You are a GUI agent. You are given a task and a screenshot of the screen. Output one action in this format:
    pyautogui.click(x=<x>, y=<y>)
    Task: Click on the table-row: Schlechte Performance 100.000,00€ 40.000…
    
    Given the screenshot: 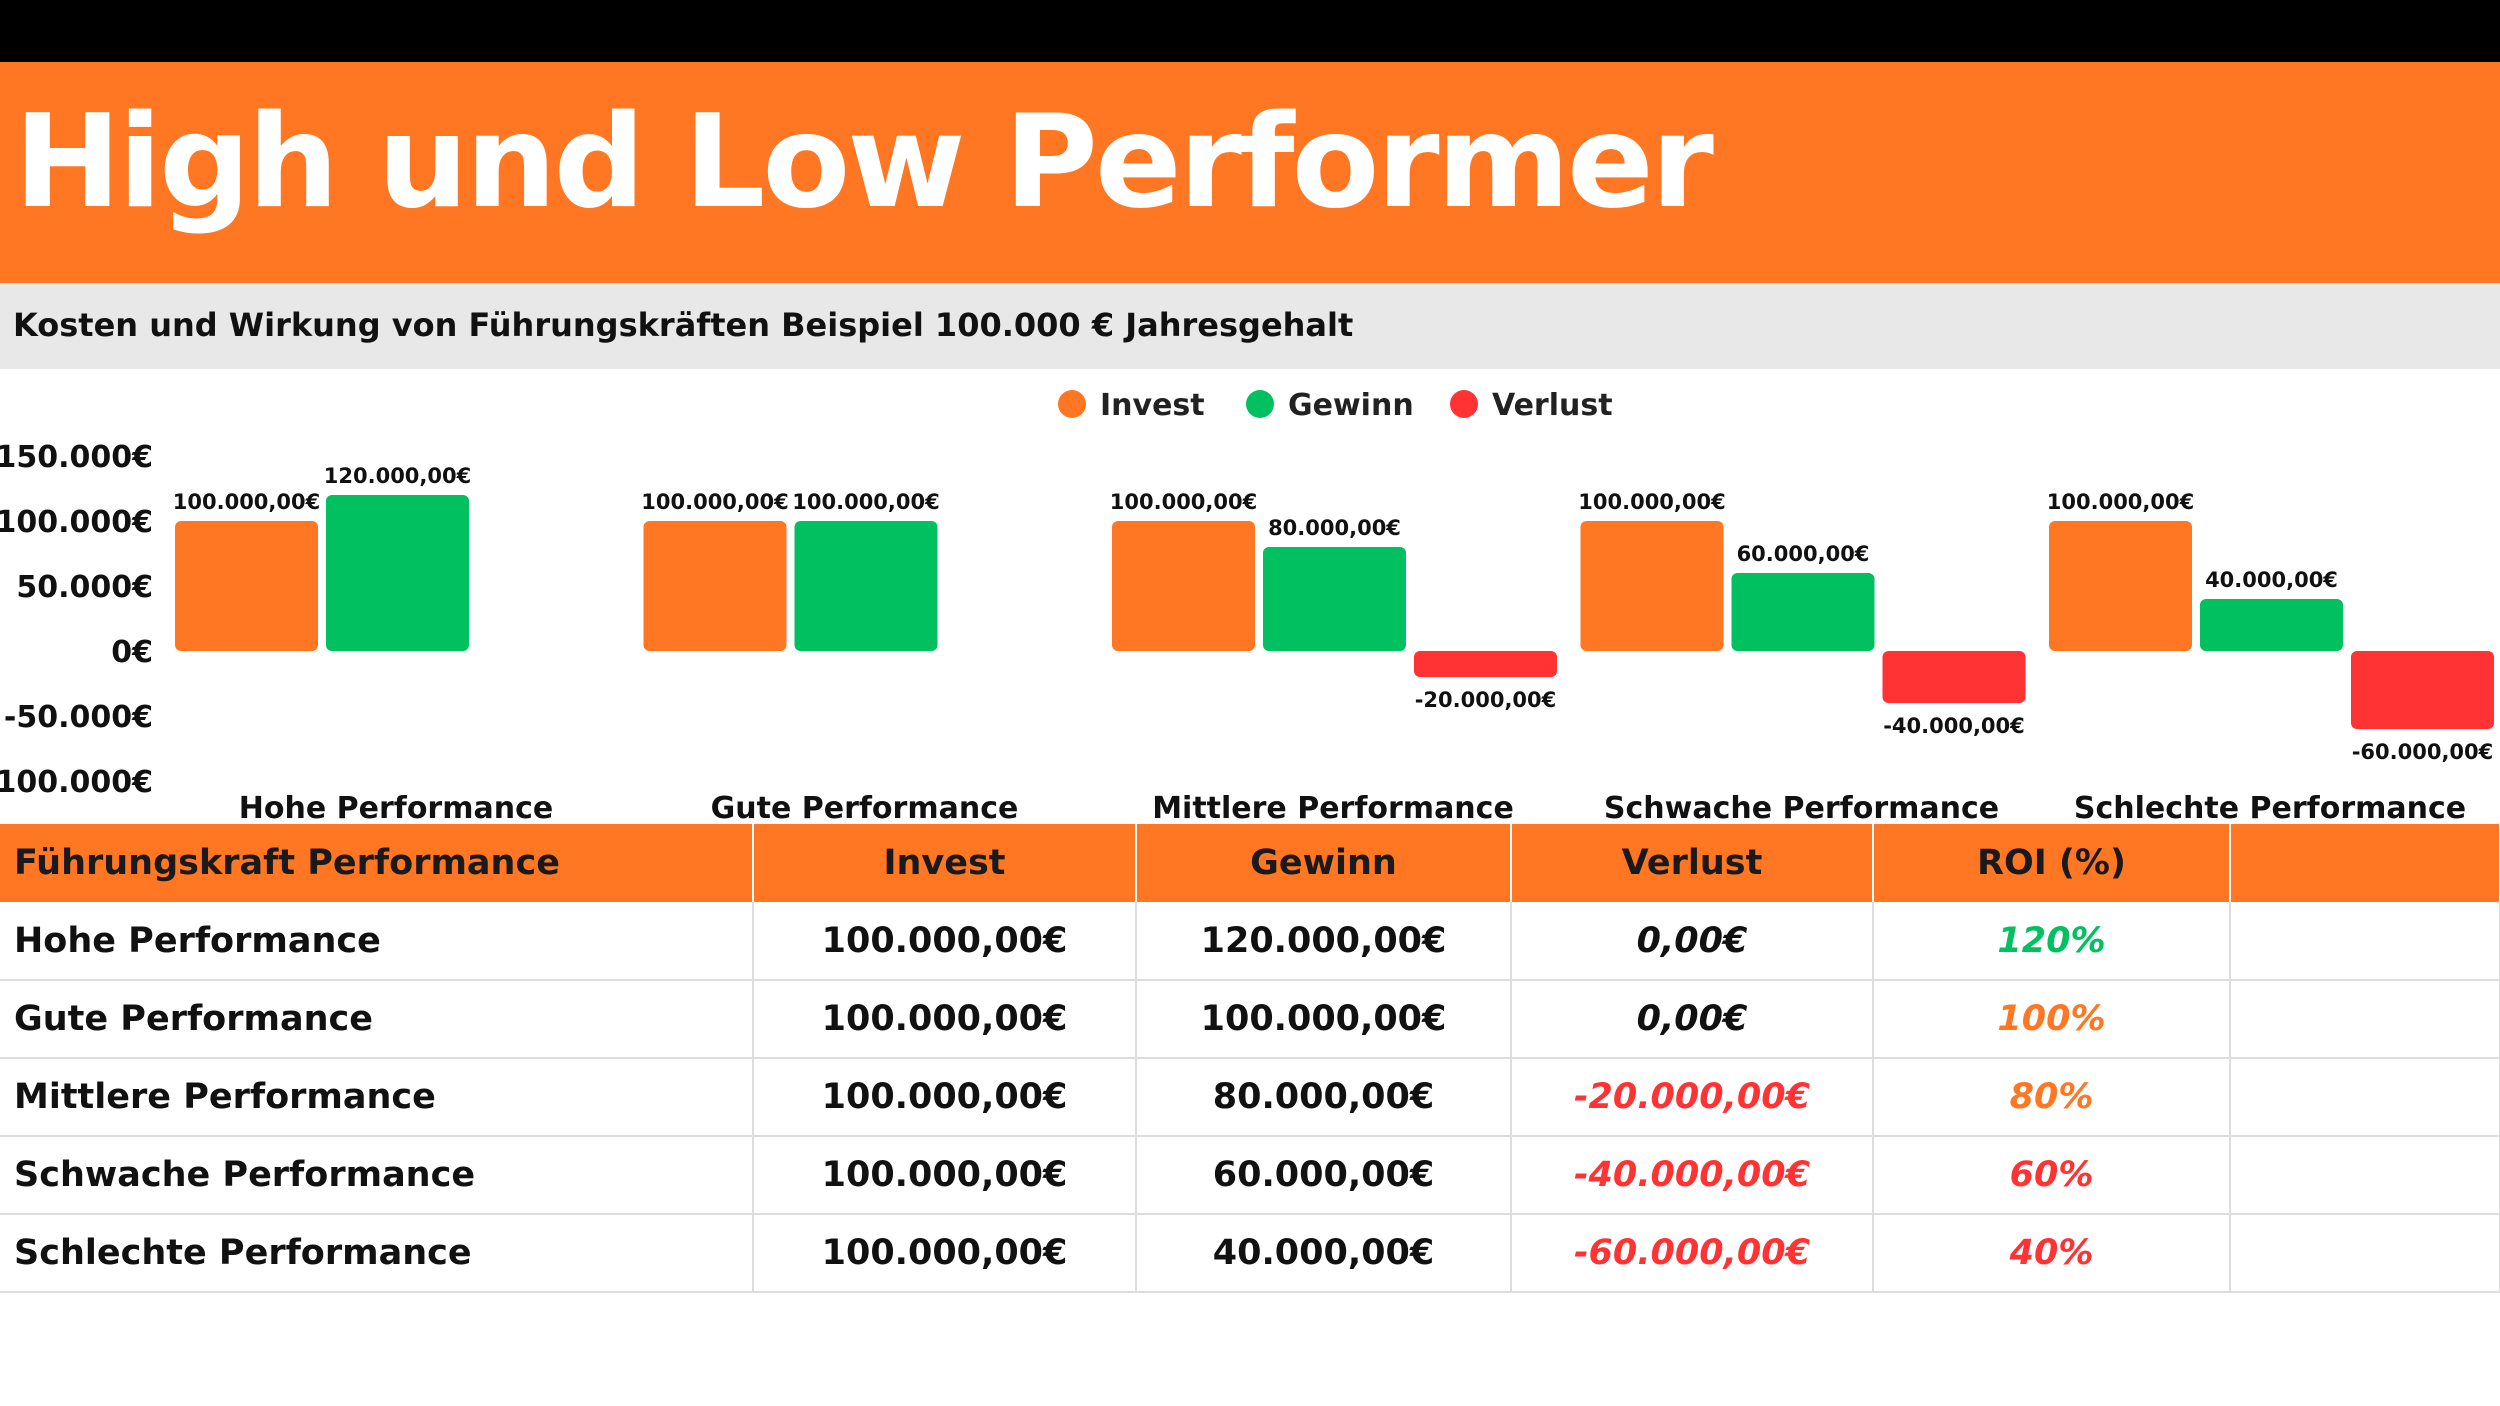 What is the action you would take?
    pyautogui.click(x=1250, y=1253)
    